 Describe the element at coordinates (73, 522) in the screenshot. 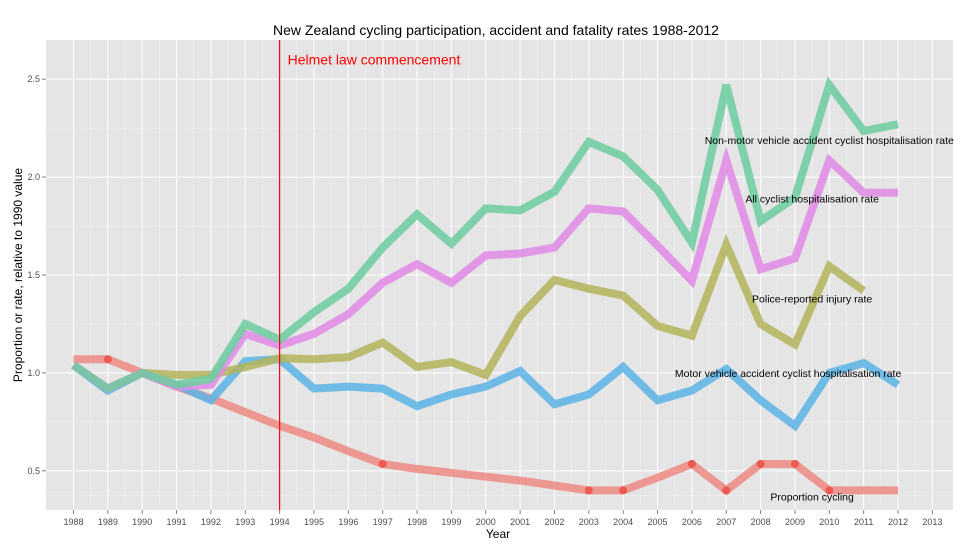

I see `x-tick-label: 1988` at that location.